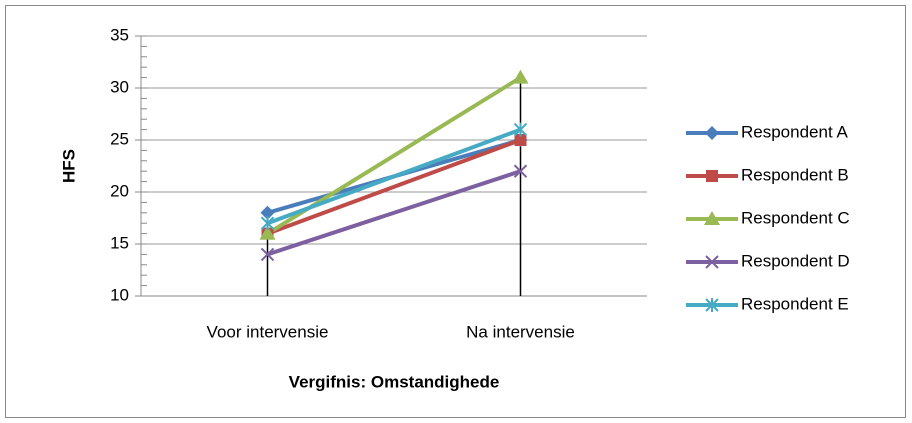  What do you see at coordinates (119, 86) in the screenshot?
I see `y-tick-label: 30` at bounding box center [119, 86].